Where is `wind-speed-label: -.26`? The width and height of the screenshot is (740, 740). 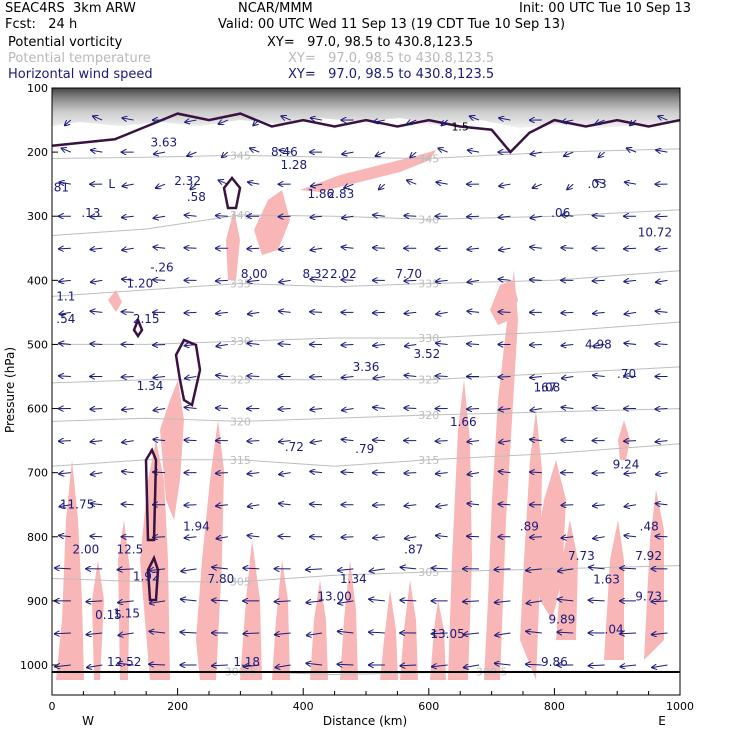
wind-speed-label: -.26 is located at coordinates (161, 268).